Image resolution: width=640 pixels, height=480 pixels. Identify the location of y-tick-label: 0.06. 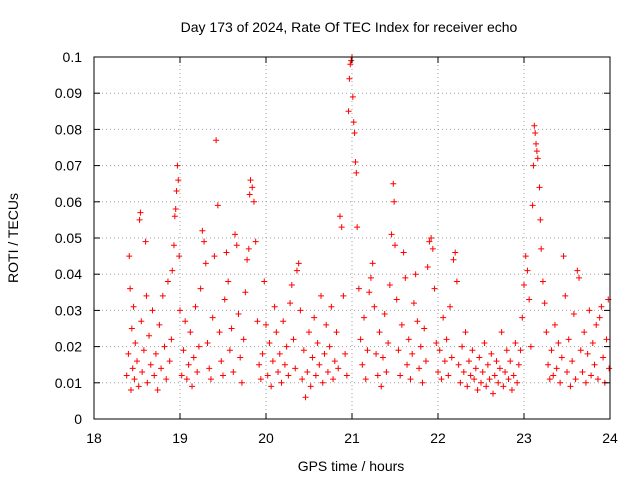
(68, 202).